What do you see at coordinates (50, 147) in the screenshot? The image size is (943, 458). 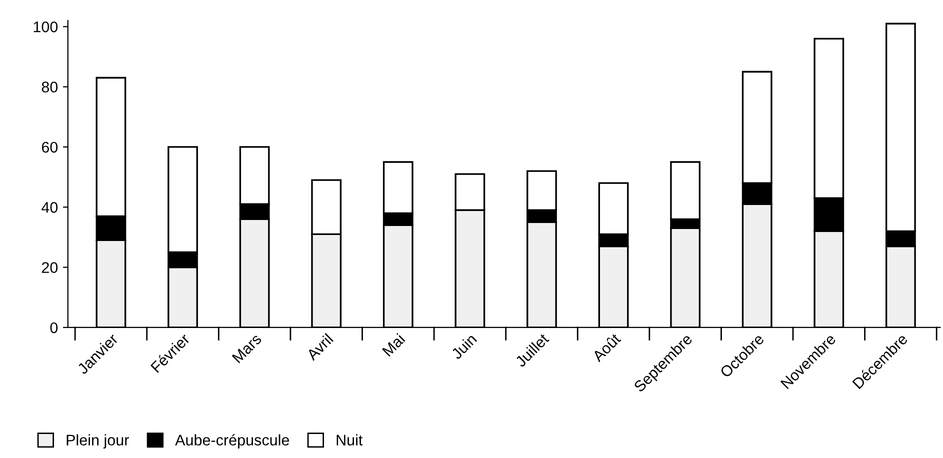 I see `y-tick-label: 60` at bounding box center [50, 147].